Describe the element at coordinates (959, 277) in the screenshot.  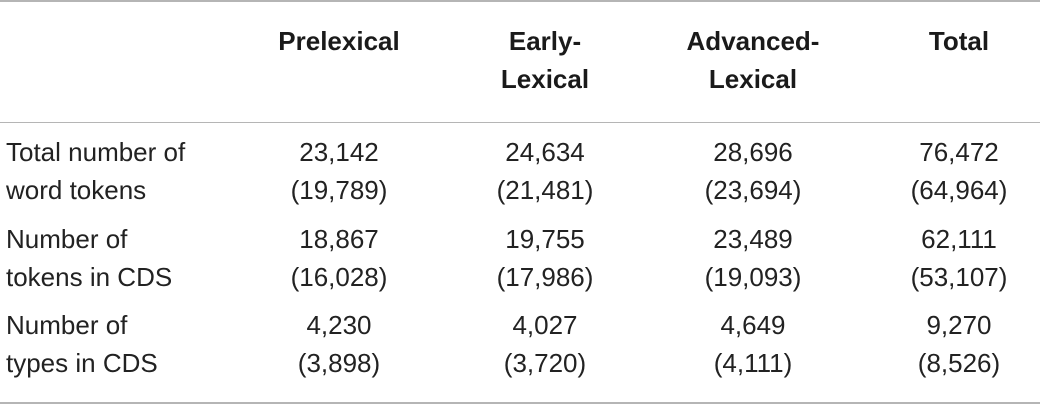
I see `cell-subvalue: (53,107)` at that location.